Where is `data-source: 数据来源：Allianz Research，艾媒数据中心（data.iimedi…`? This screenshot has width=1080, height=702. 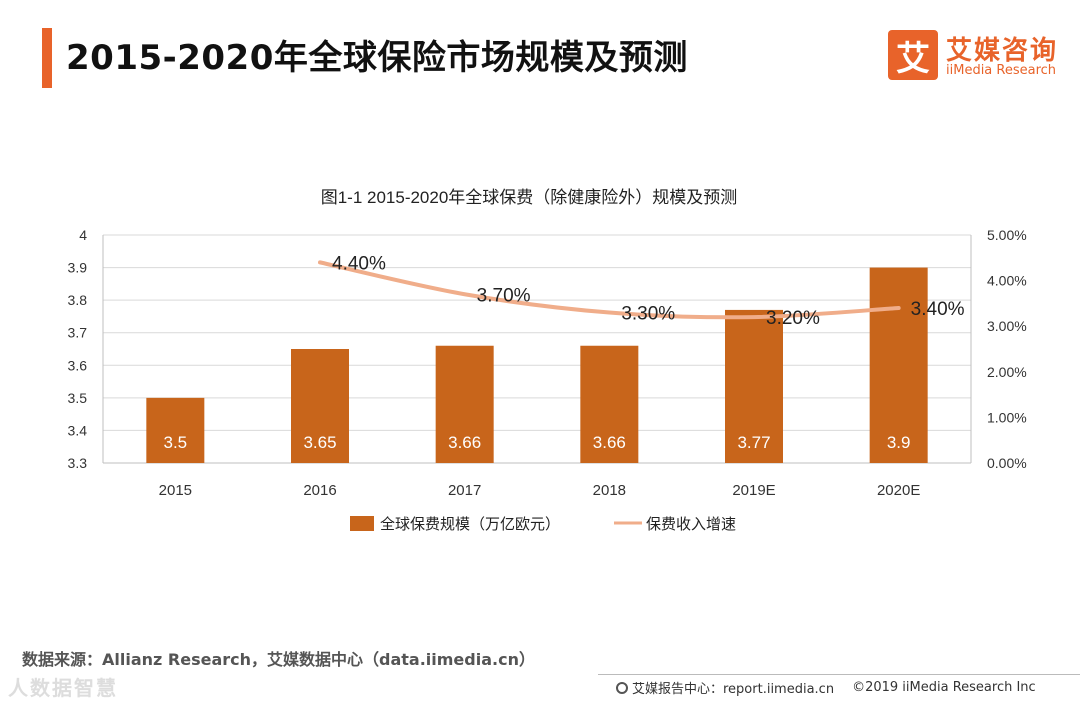 data-source: 数据来源：Allianz Research，艾媒数据中心（data.iimedi… is located at coordinates (278, 659).